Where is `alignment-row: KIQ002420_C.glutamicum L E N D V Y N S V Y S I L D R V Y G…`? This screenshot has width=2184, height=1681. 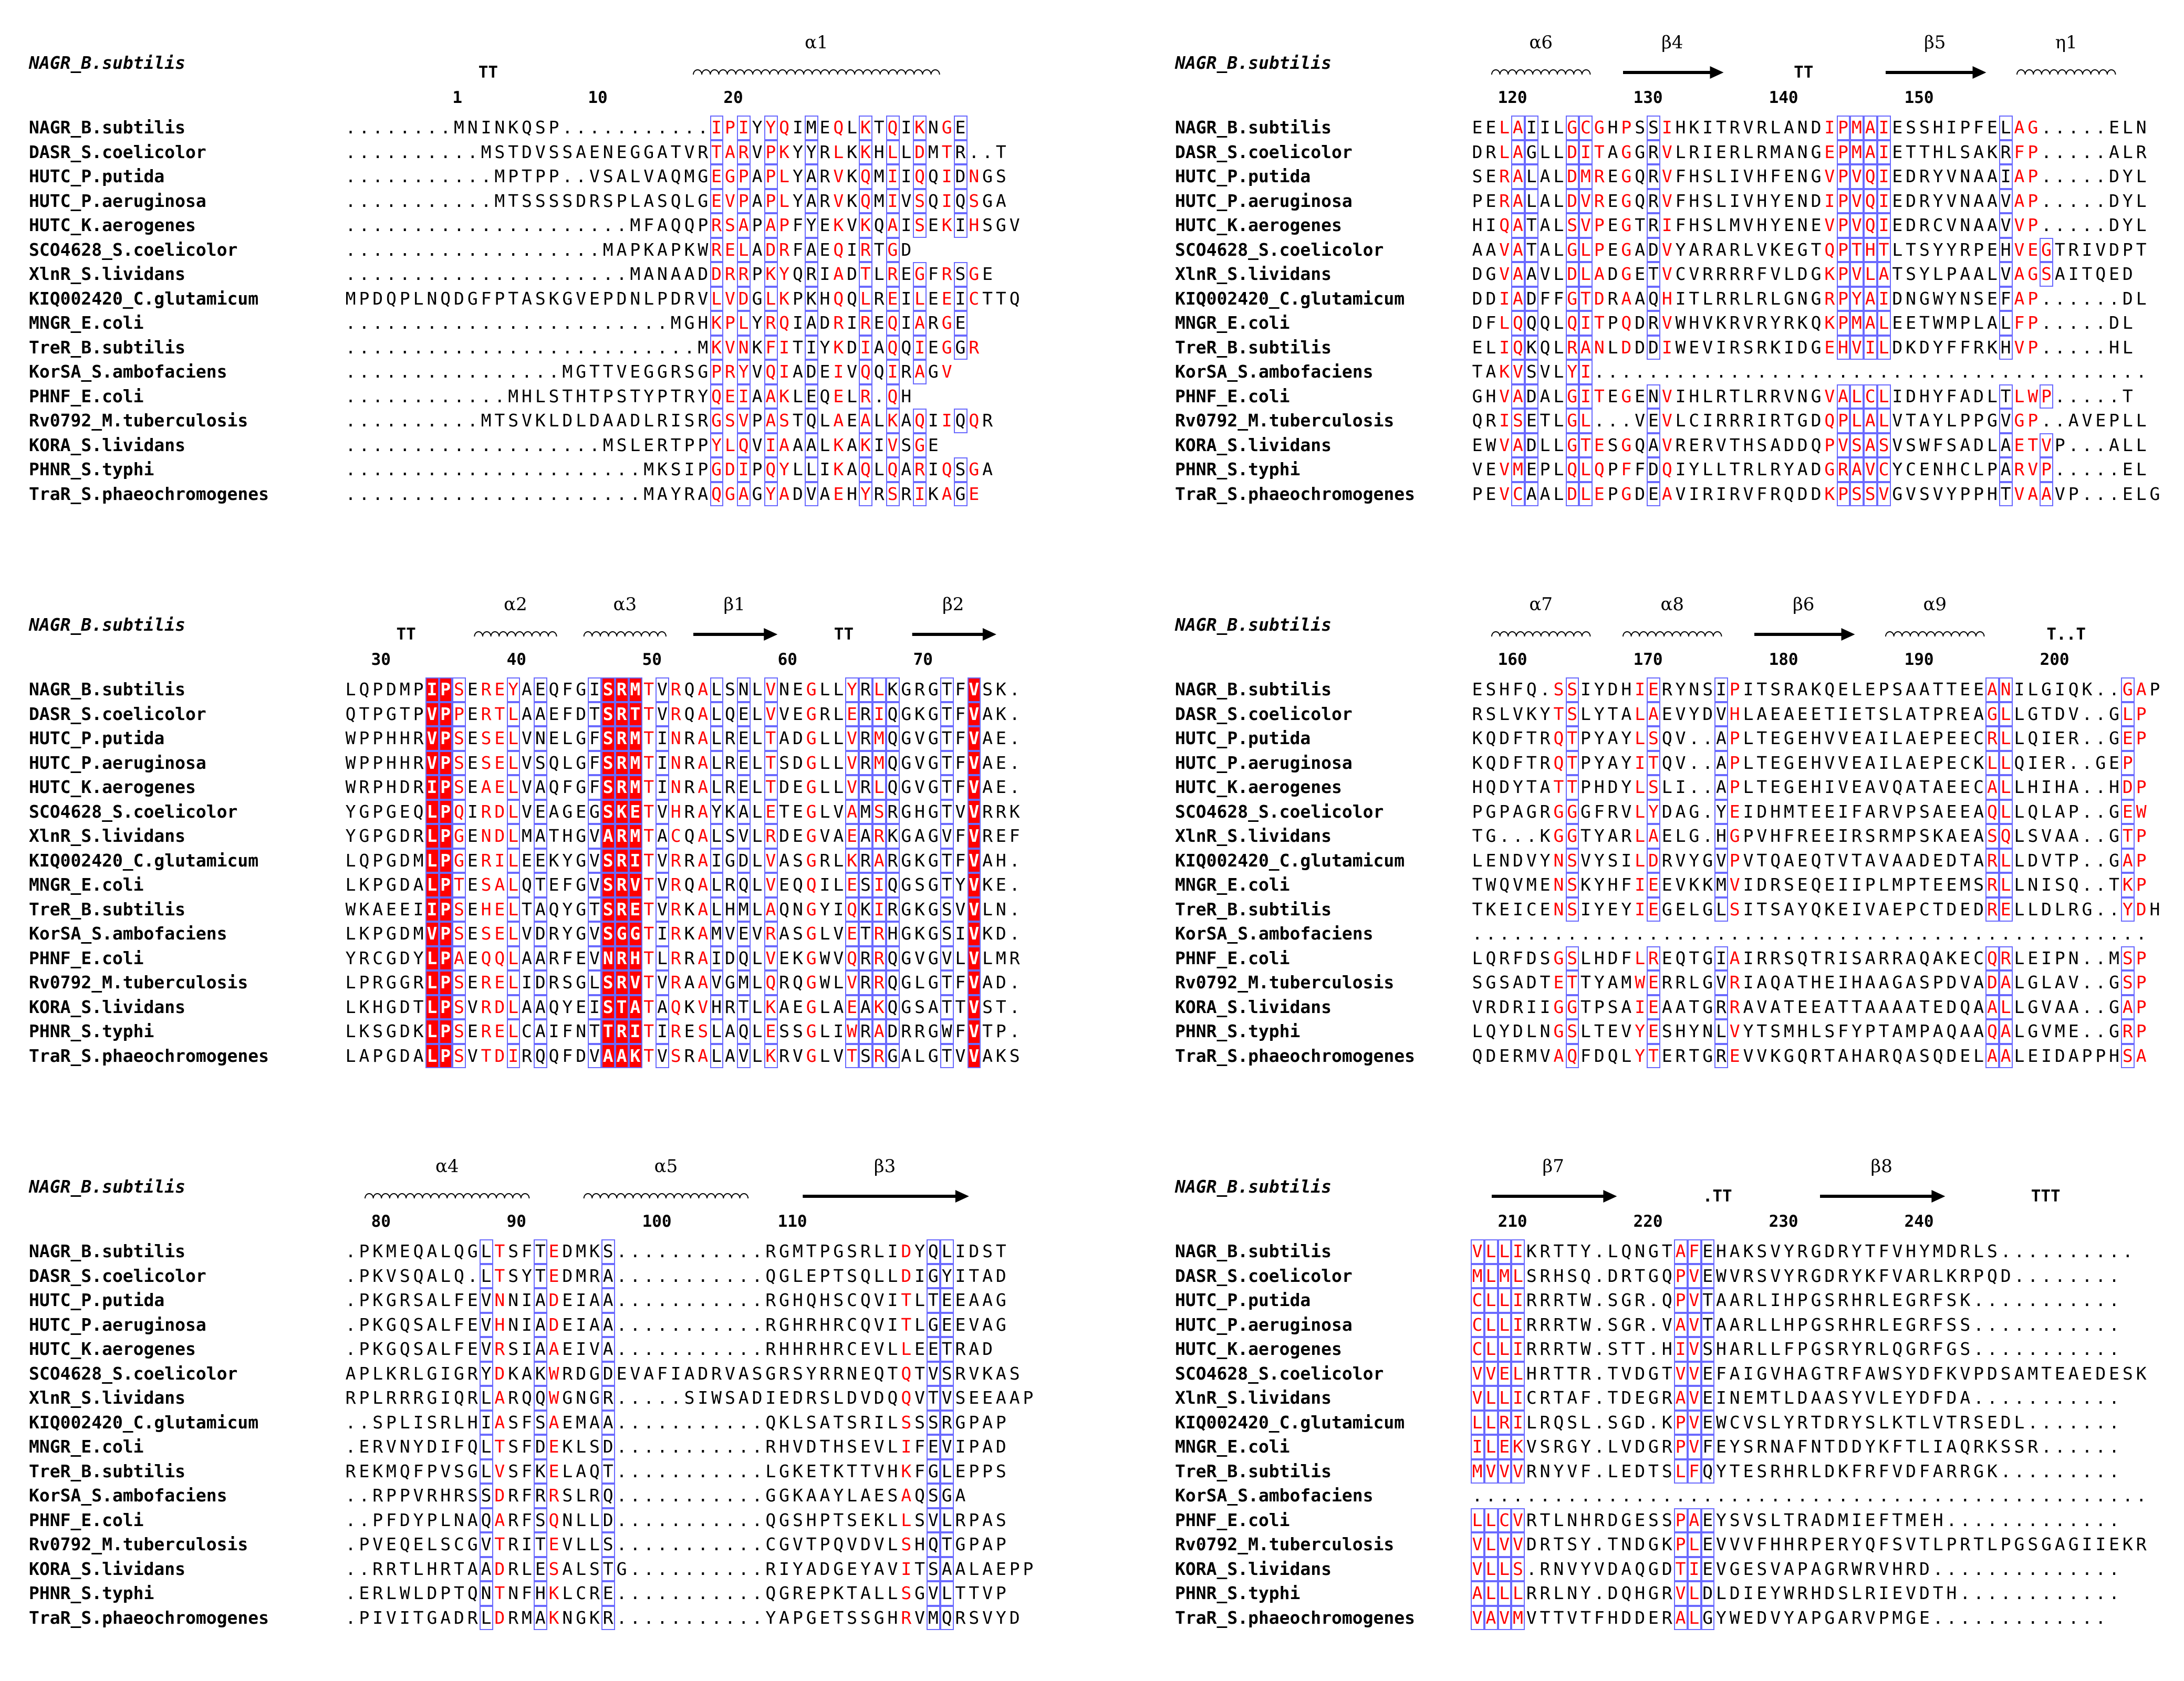 alignment-row: KIQ002420_C.glutamicum L E N D V Y N S V Y S I L D R V Y G… is located at coordinates (1679, 861).